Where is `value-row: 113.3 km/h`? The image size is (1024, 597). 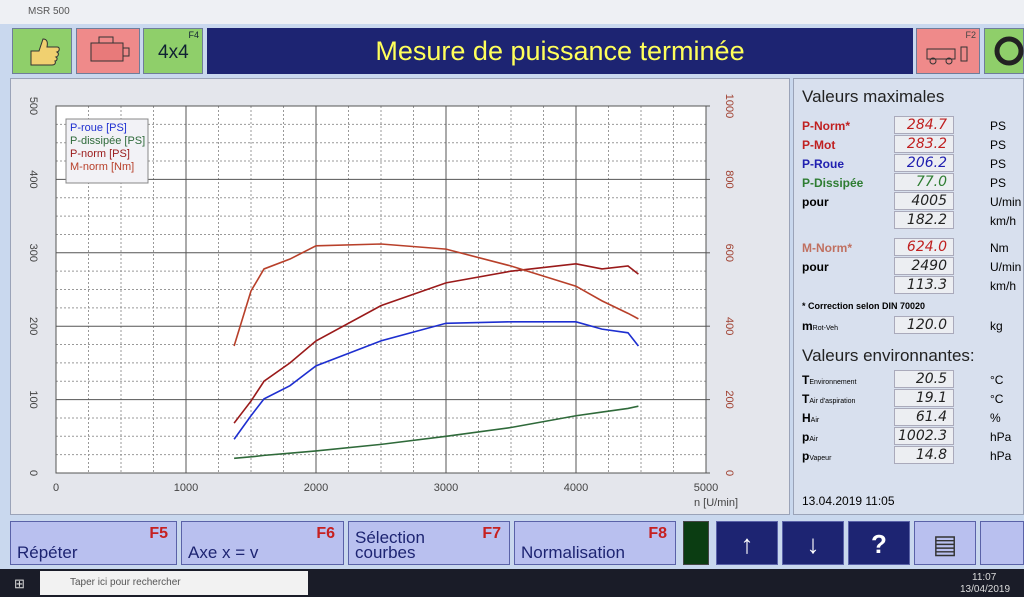 value-row: 113.3 km/h is located at coordinates (913, 286).